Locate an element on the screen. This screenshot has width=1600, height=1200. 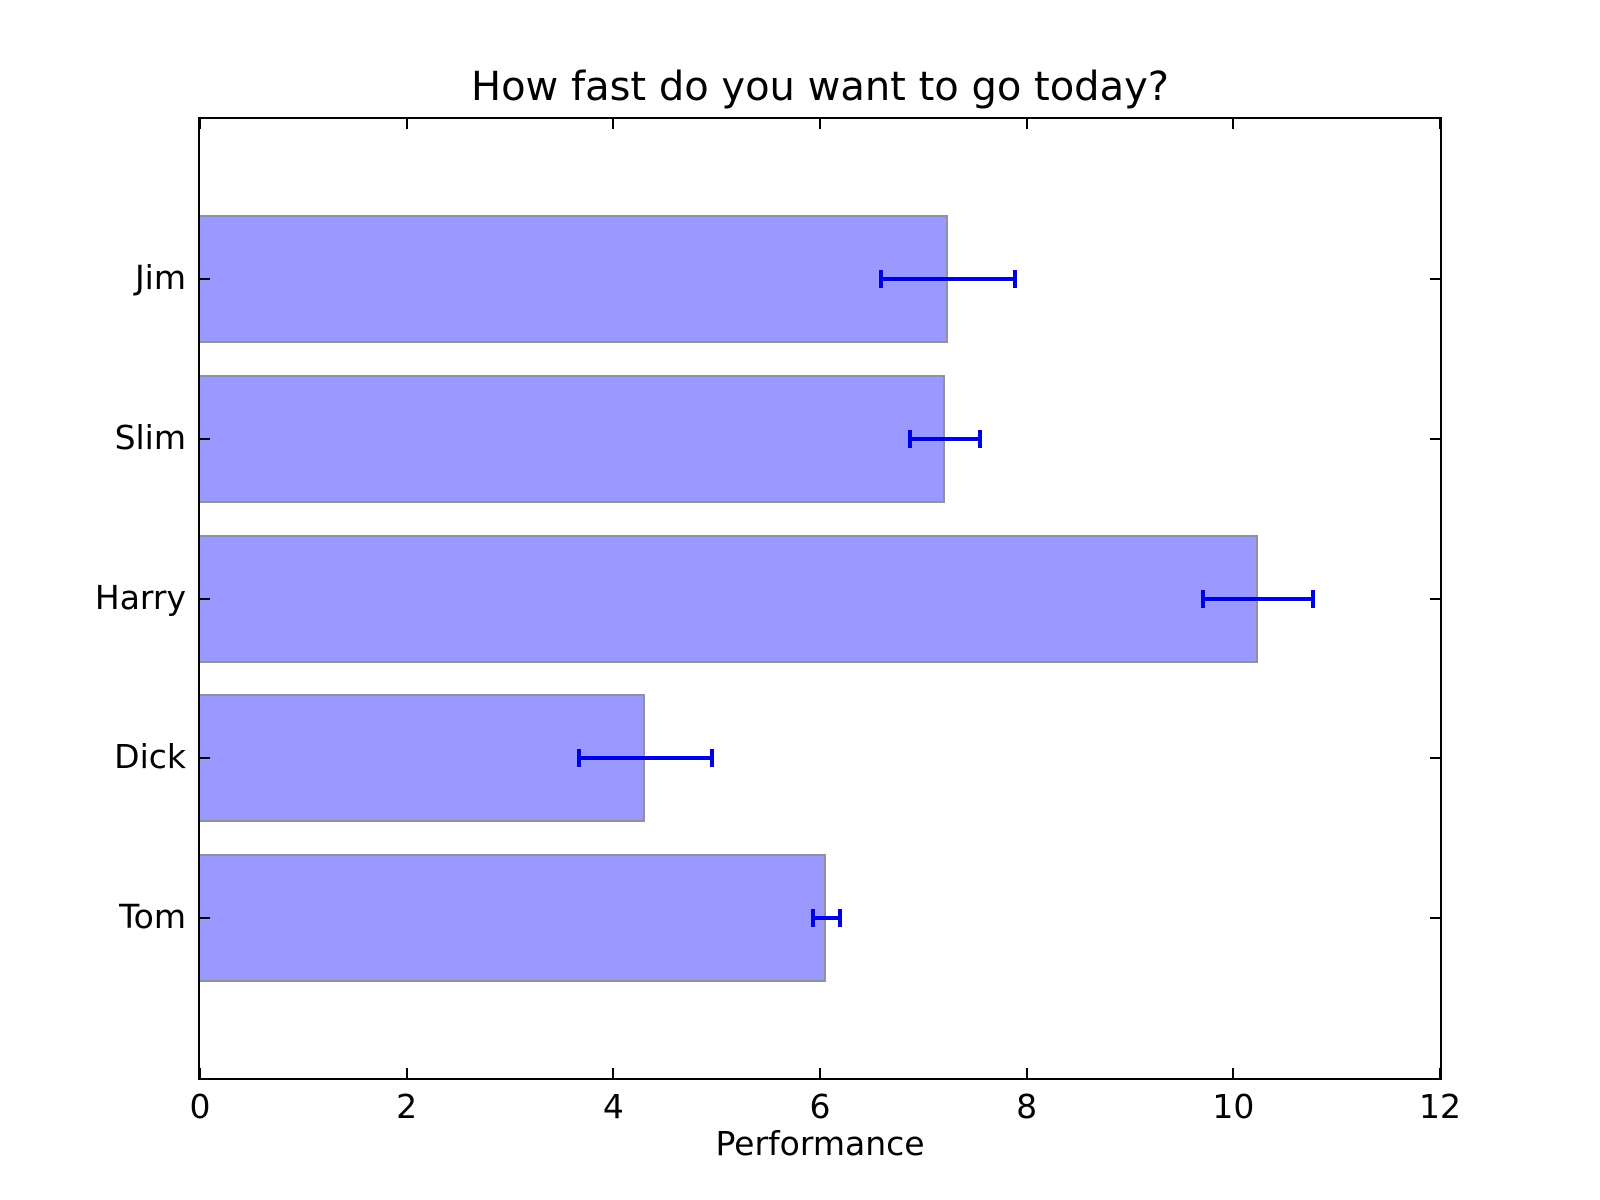
x-tick-label-0: 0 is located at coordinates (200, 1106).